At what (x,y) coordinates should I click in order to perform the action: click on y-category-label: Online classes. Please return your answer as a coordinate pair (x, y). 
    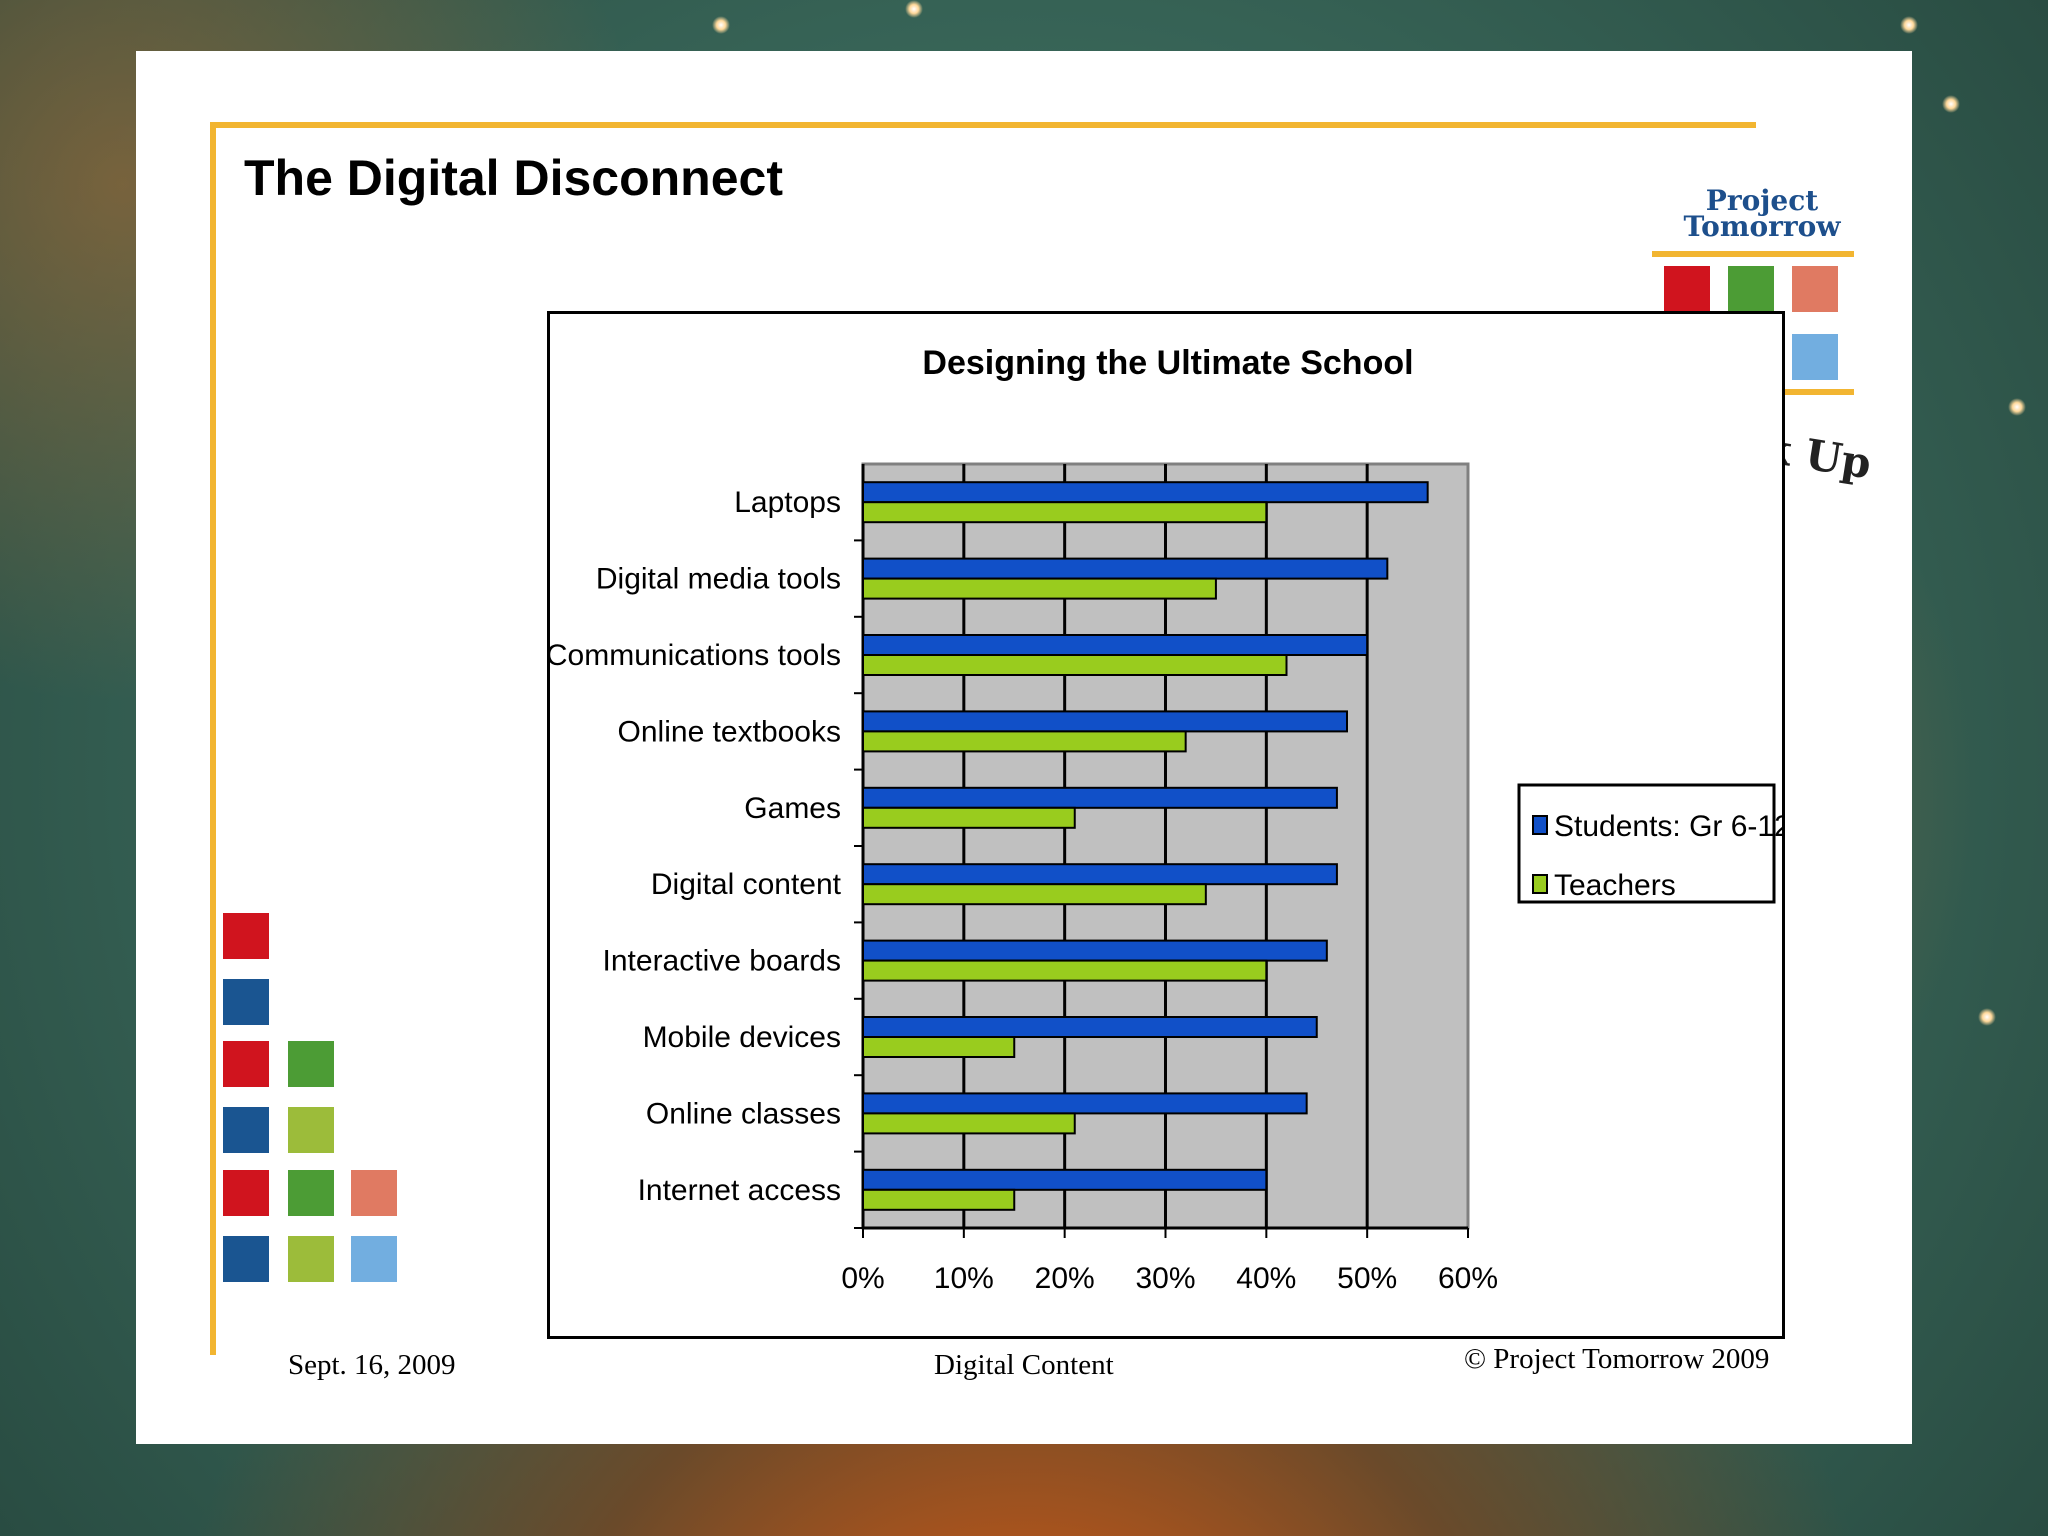
    Looking at the image, I should click on (743, 1113).